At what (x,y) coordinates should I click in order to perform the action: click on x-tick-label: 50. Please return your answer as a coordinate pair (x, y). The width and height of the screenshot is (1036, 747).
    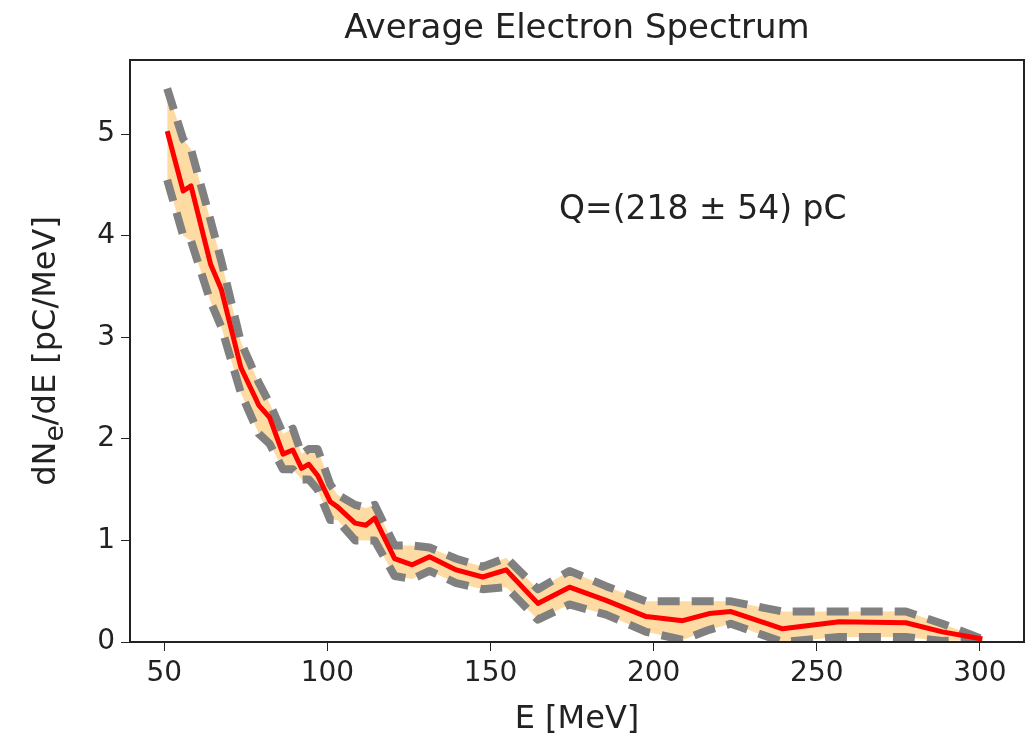
    Looking at the image, I should click on (164, 672).